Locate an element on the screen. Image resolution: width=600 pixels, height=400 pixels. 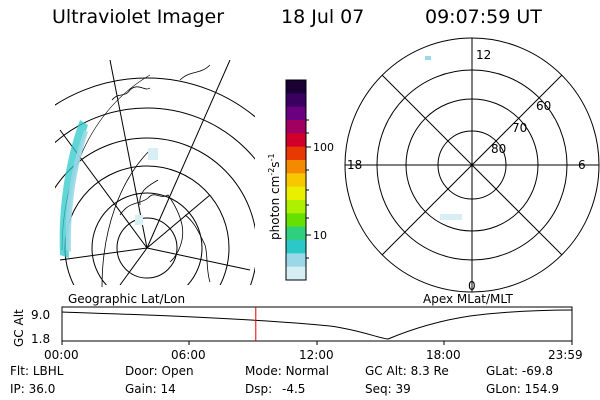
orbit-x-ticks is located at coordinates (317, 343).